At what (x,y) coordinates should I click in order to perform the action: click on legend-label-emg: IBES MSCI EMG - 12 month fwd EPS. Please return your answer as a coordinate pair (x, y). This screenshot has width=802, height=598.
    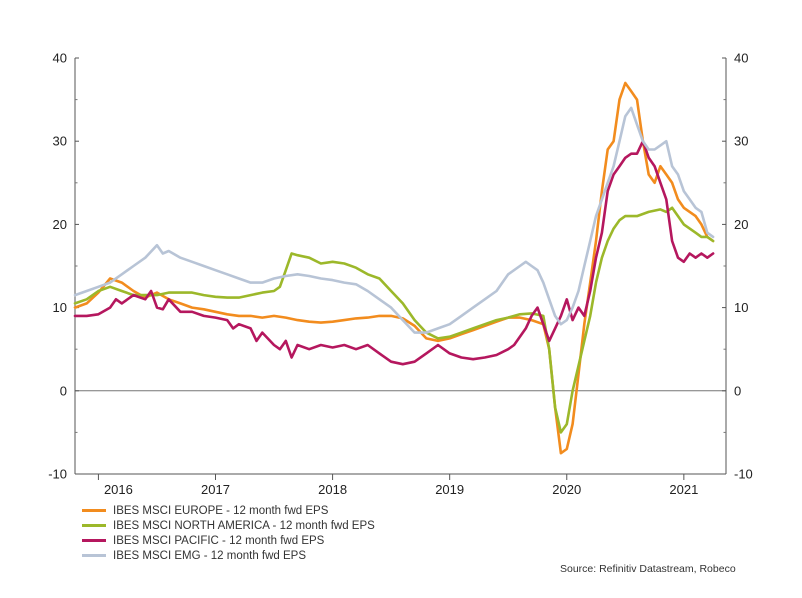
    Looking at the image, I should click on (210, 555).